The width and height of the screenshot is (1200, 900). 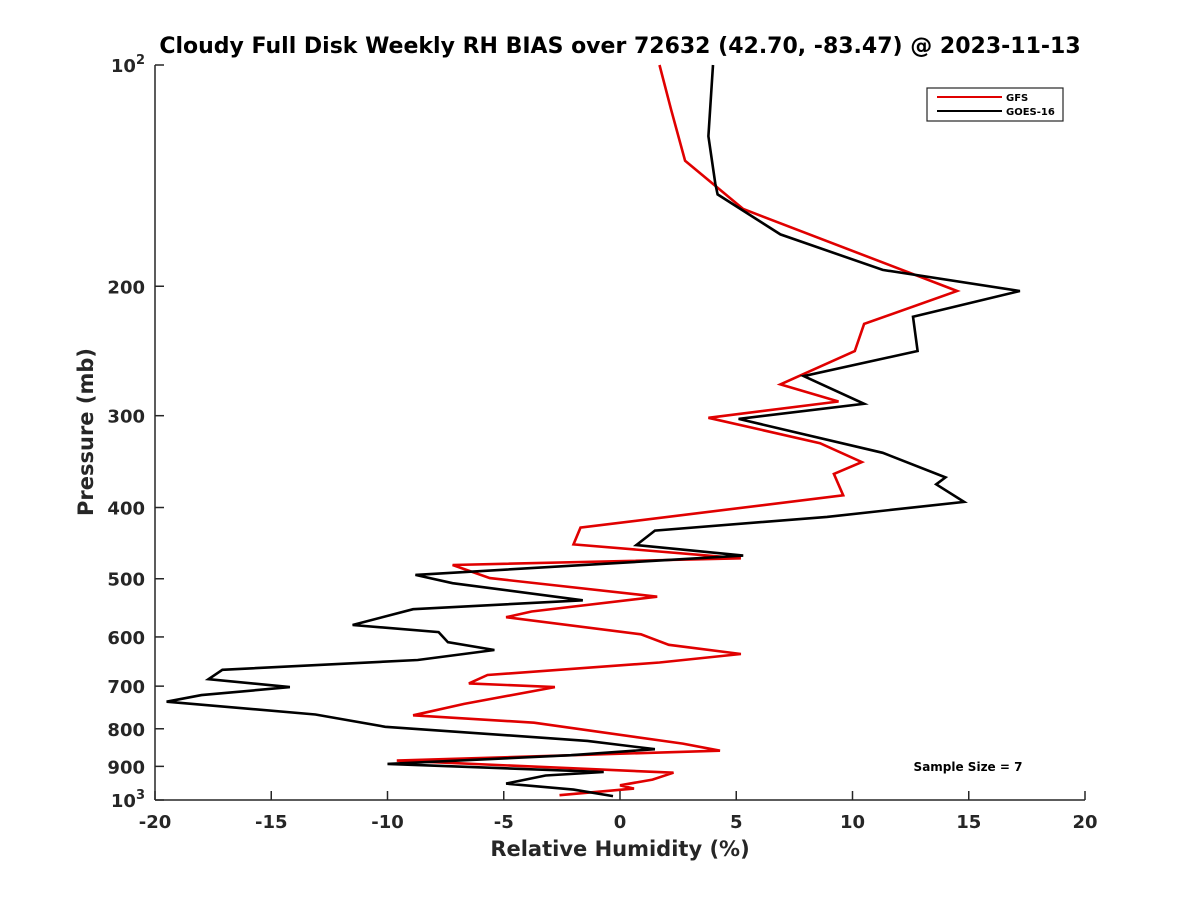 I want to click on legend-label-gfs: GFS, so click(x=1017, y=98).